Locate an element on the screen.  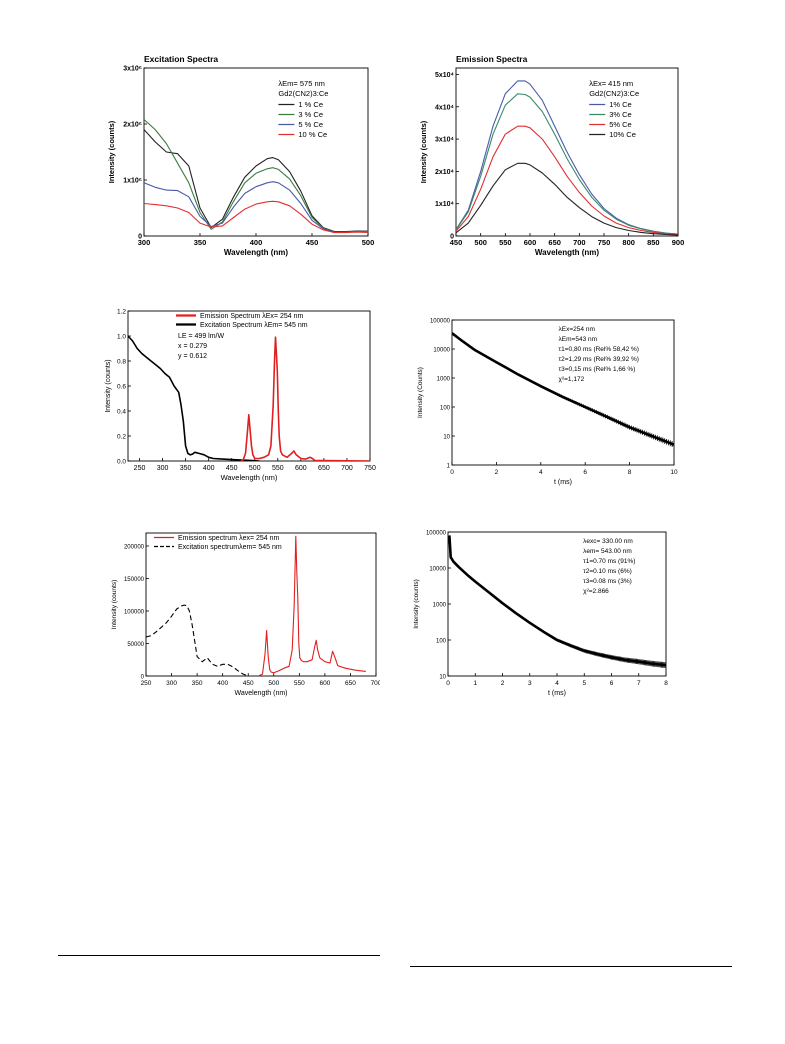
legend-label: 10% Ce is located at coordinates (622, 134).